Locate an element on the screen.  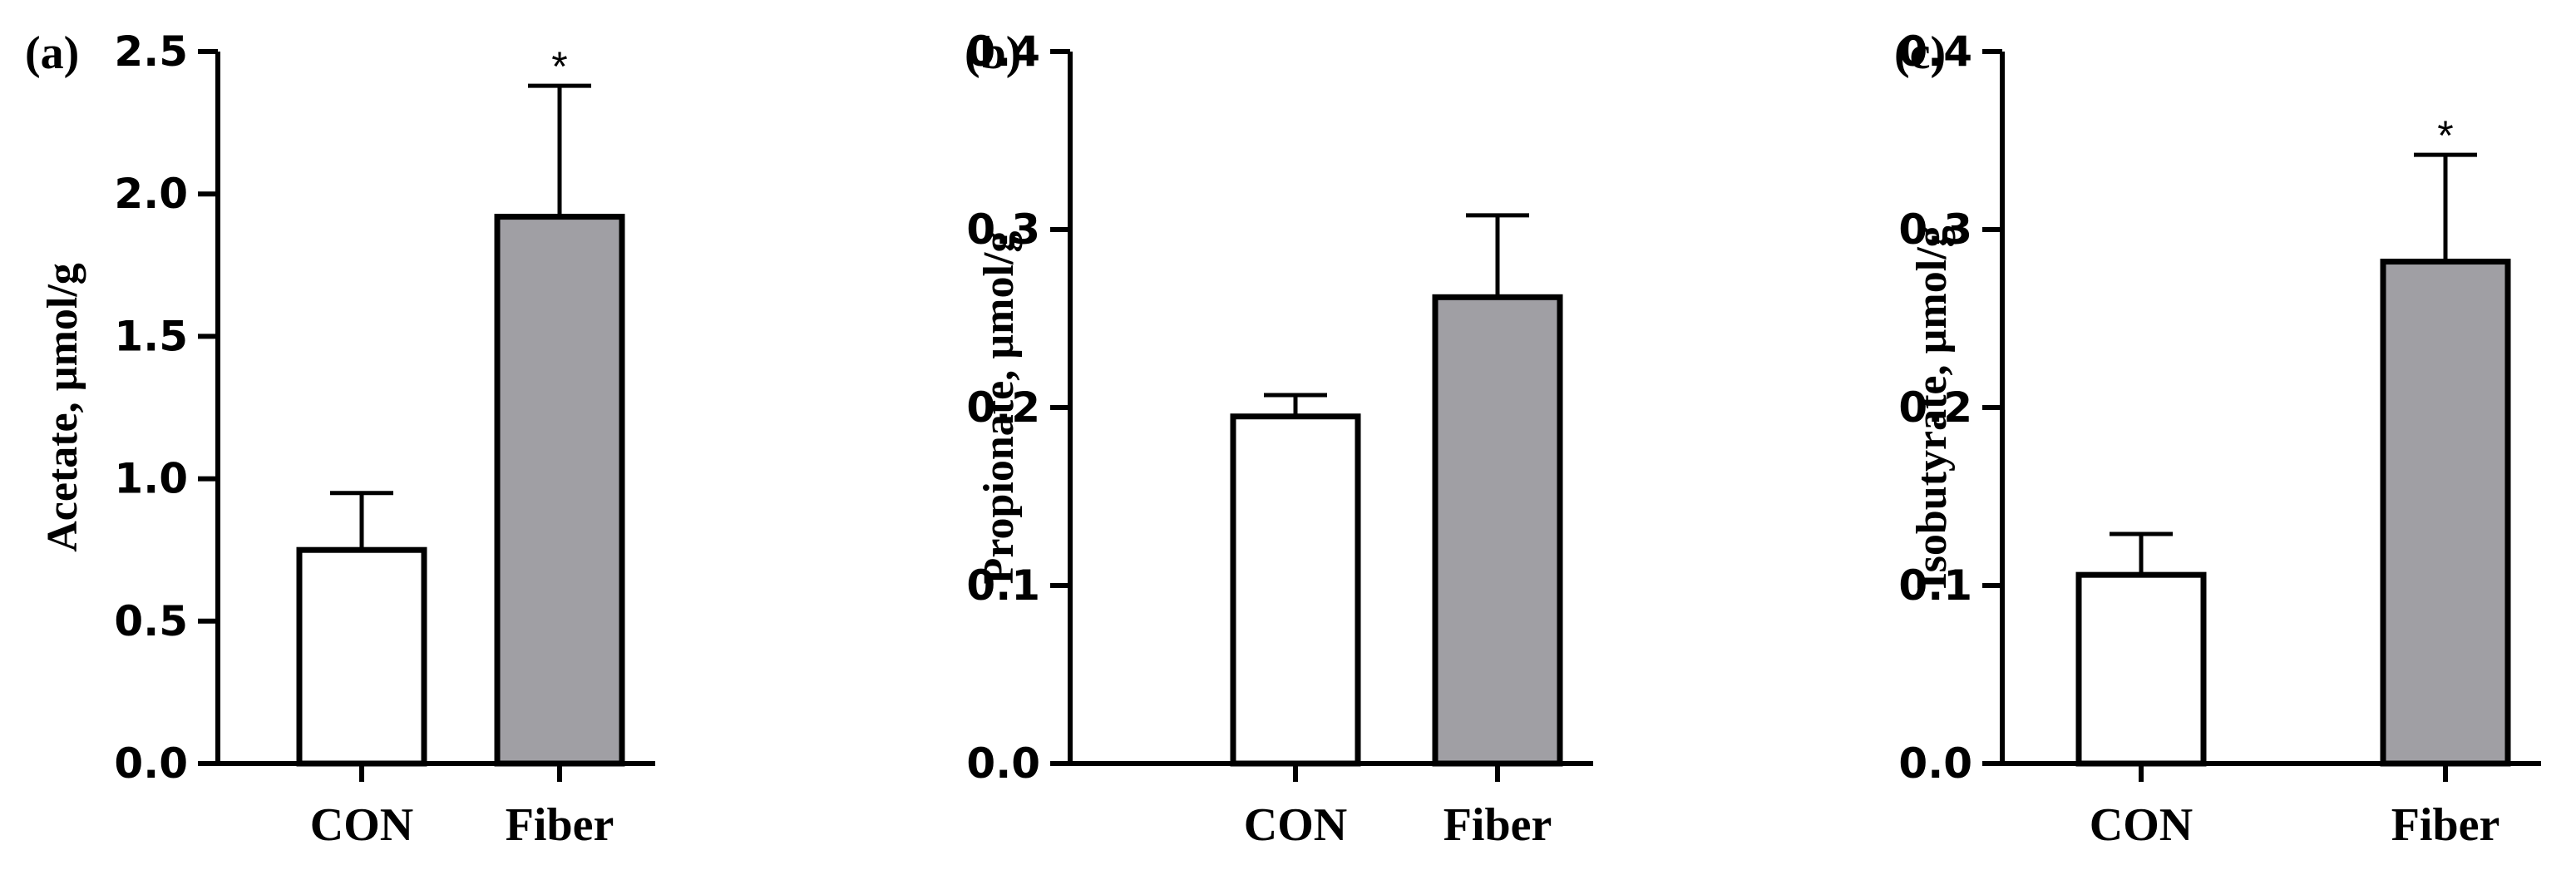
panel-label: (b) is located at coordinates (993, 53).